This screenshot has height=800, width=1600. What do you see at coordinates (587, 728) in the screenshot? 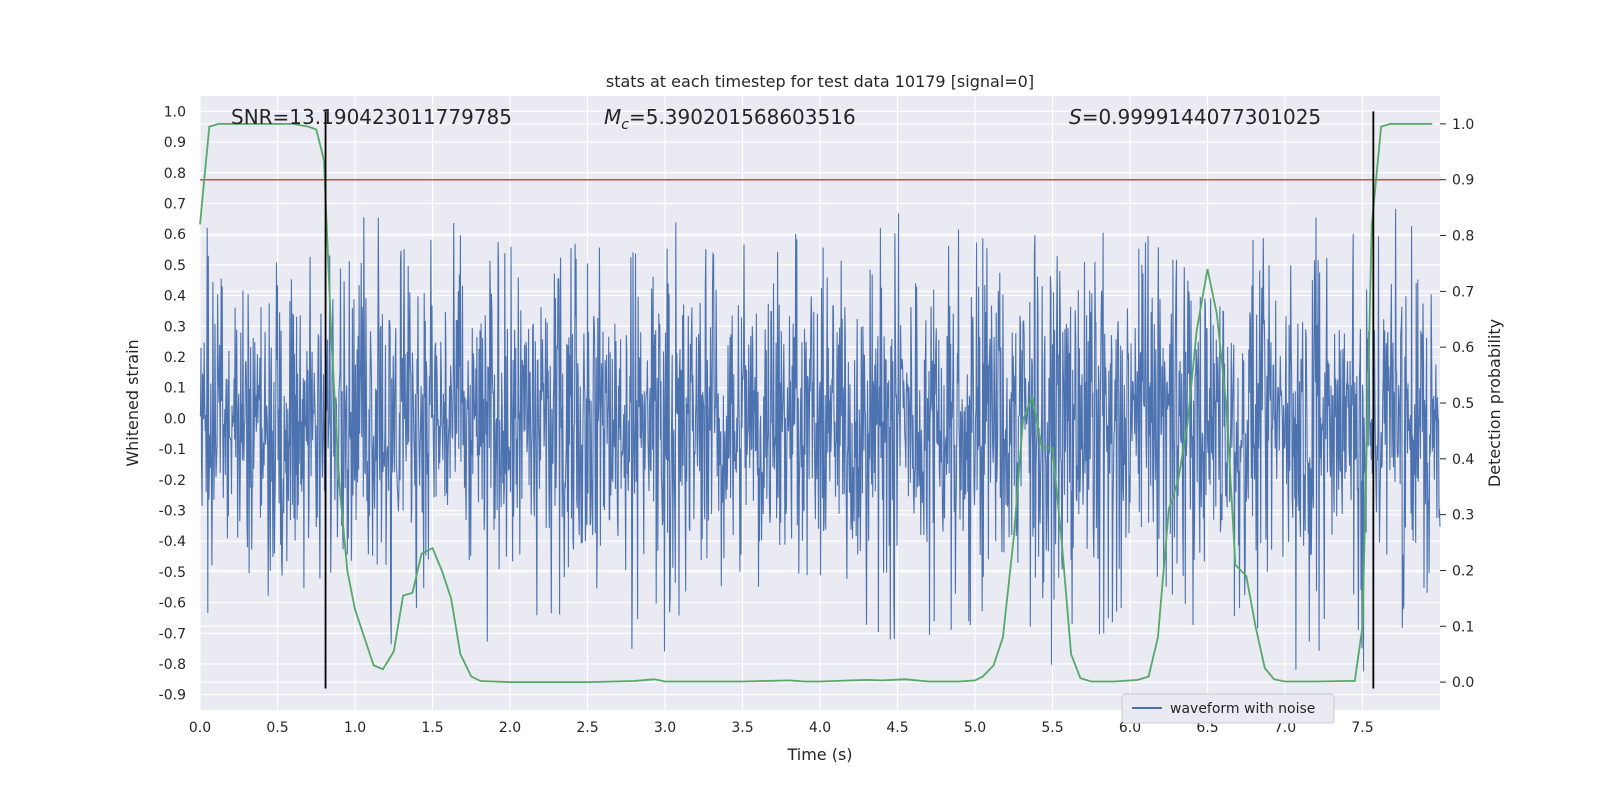
I see `x-tick-label: 2.5` at bounding box center [587, 728].